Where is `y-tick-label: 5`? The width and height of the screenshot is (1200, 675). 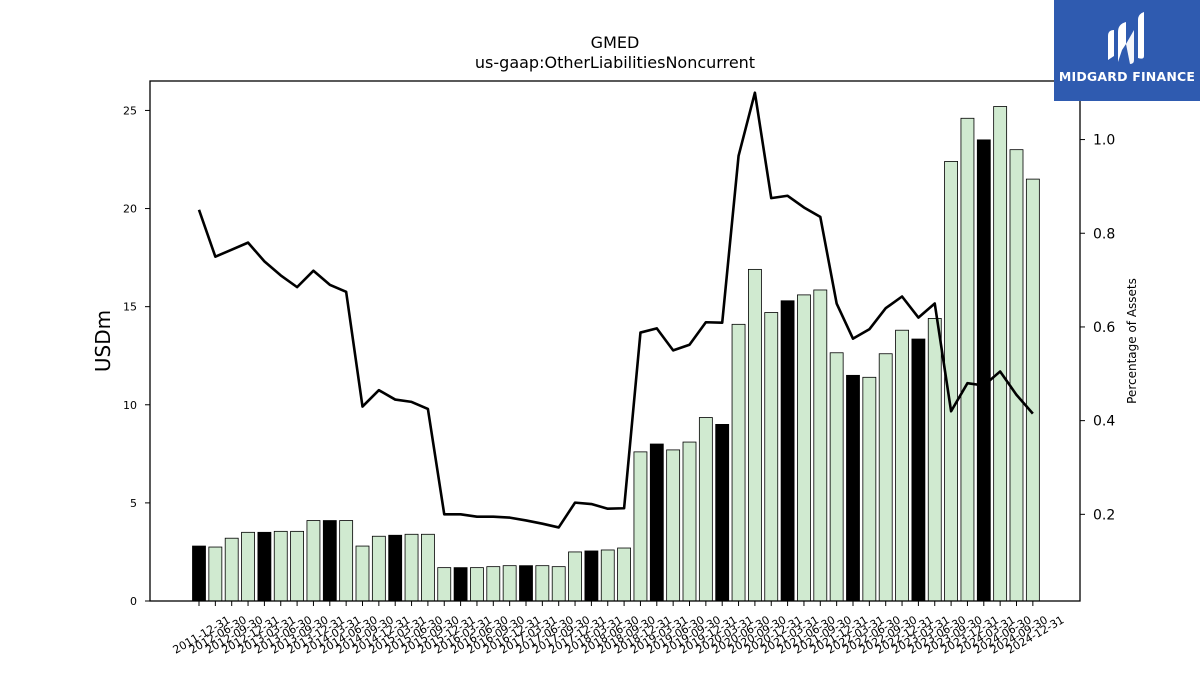
y-tick-label: 5 is located at coordinates (133, 503).